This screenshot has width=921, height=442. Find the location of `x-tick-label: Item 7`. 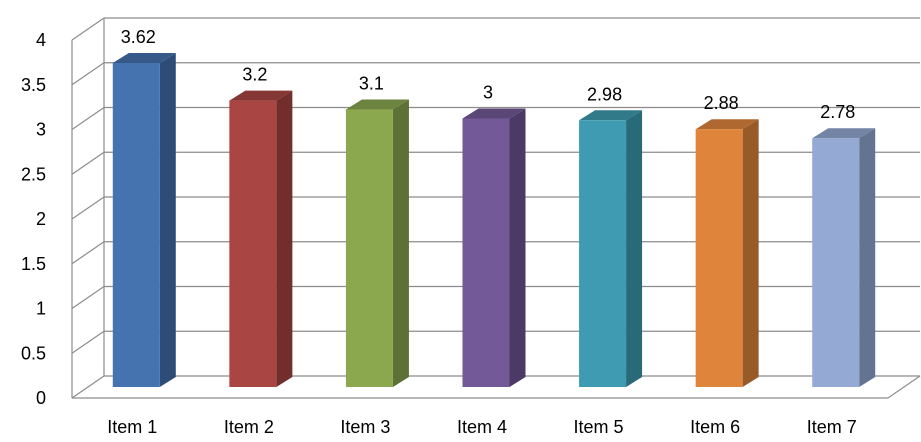

x-tick-label: Item 7 is located at coordinates (832, 427).